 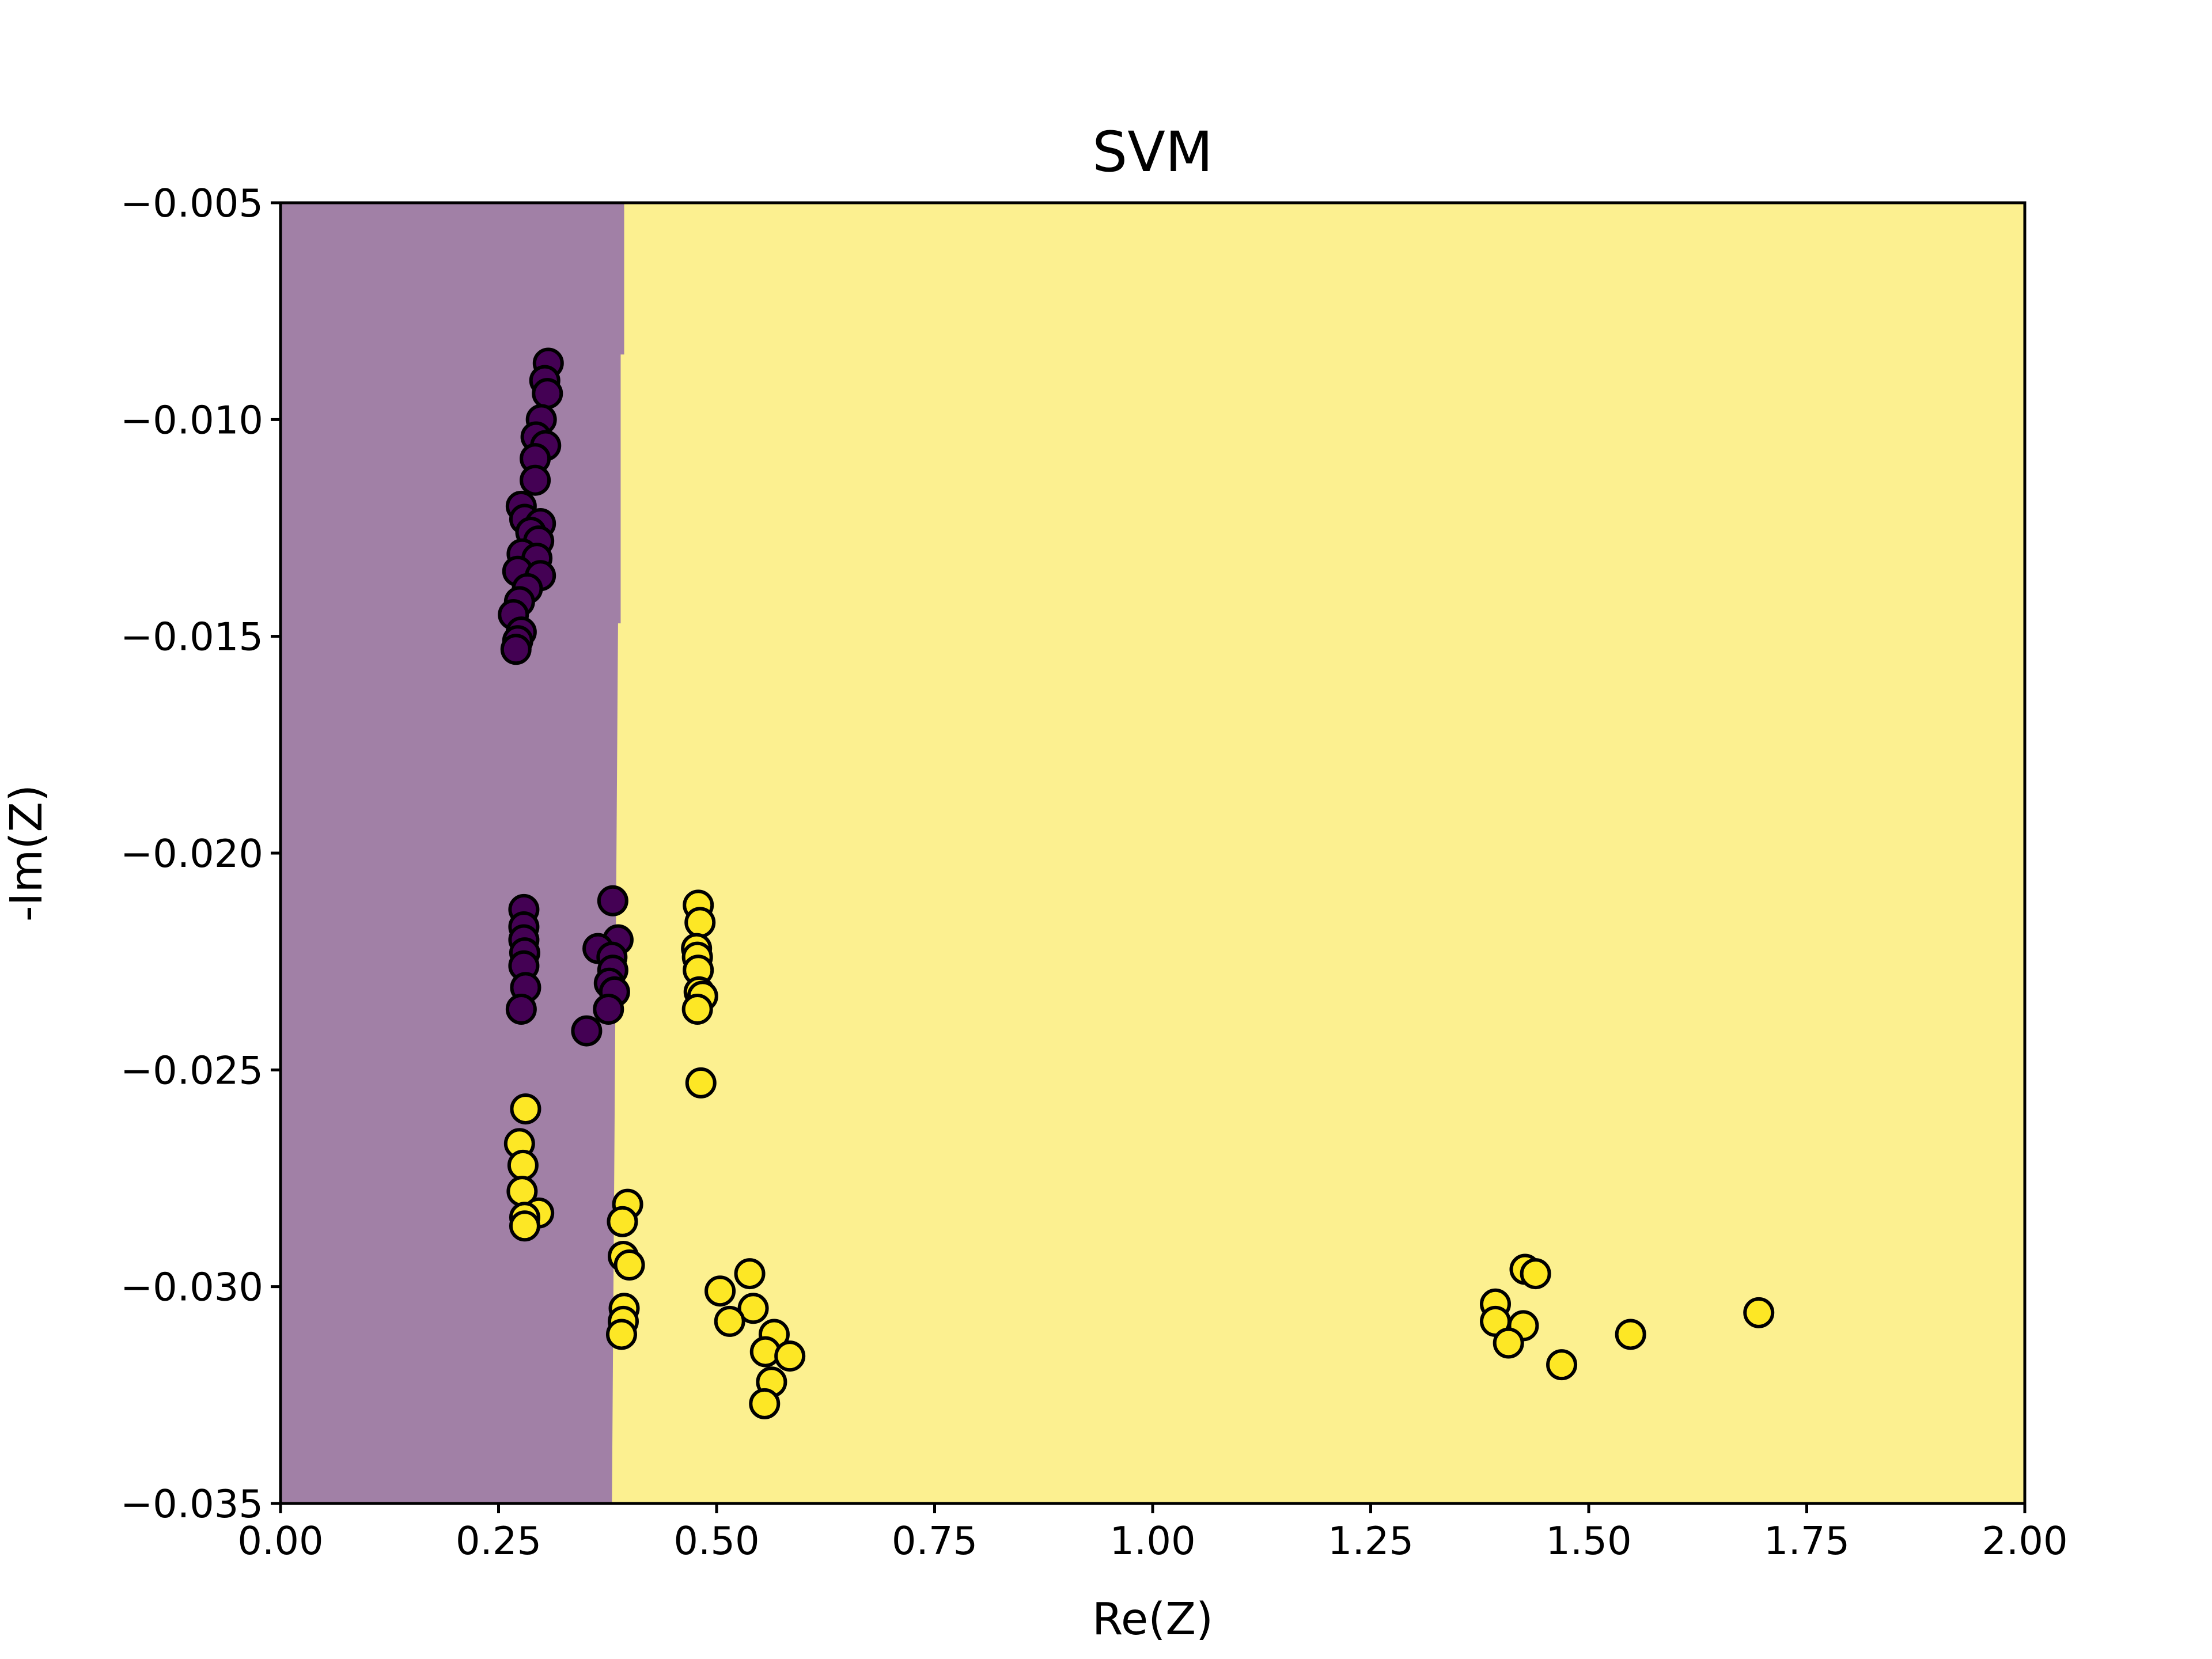 What do you see at coordinates (1807, 1540) in the screenshot?
I see `x-tick-label: 1.75` at bounding box center [1807, 1540].